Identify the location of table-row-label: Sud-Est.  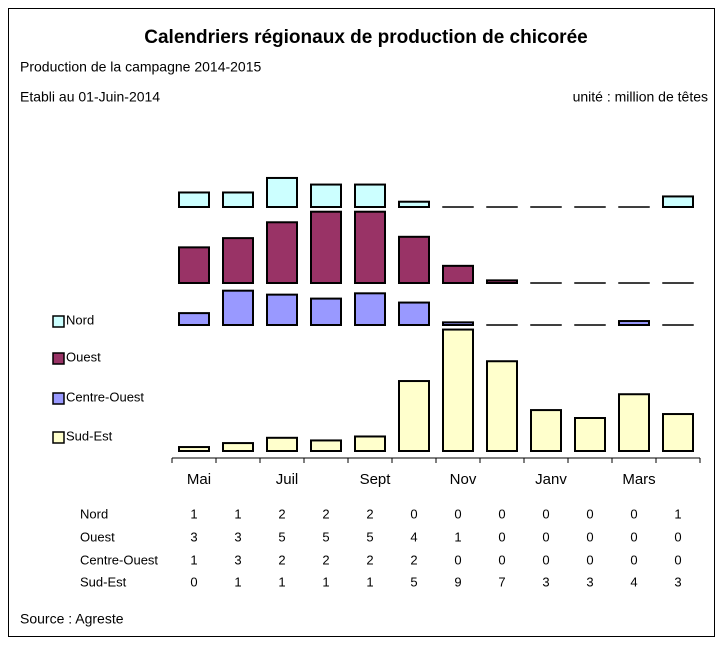
(103, 581).